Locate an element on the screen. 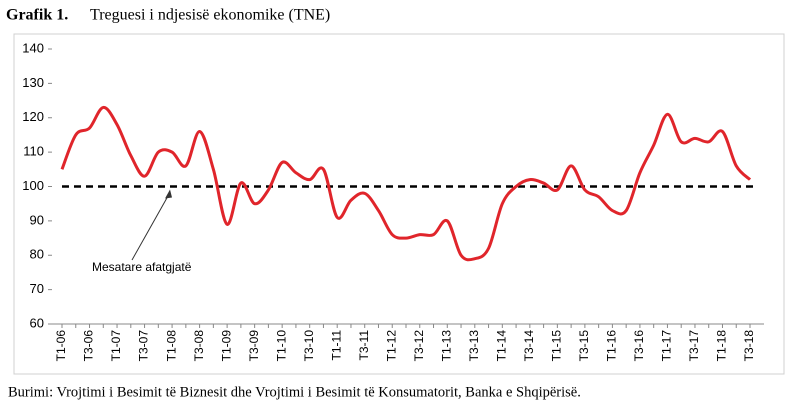  x-tick-label: T1-07 is located at coordinates (116, 346).